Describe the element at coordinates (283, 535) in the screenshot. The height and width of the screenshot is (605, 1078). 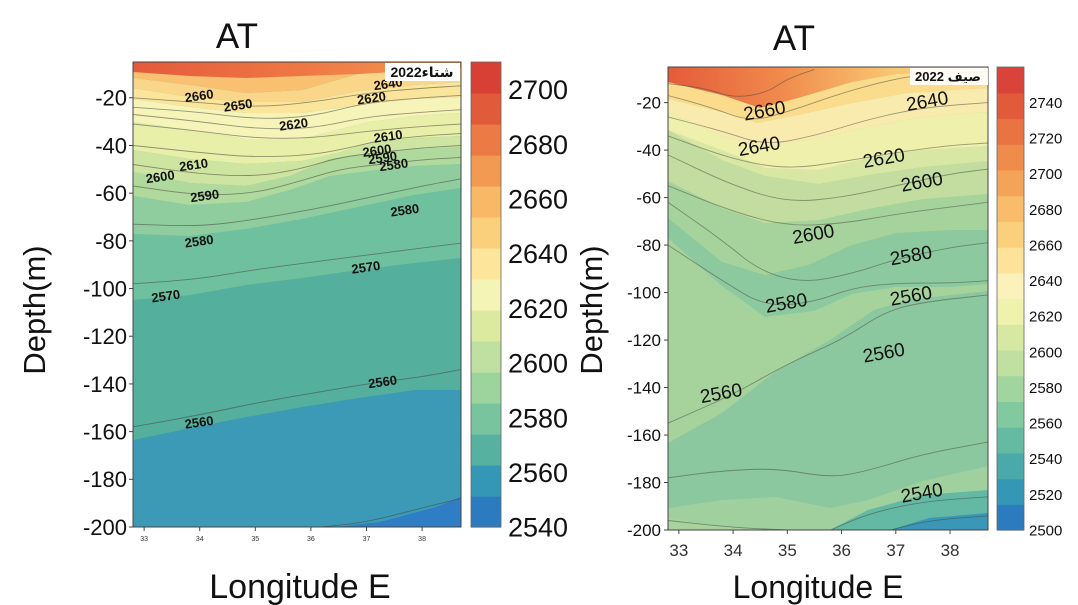
I see `chart-left-x-ticks: 33 34 35 36 37 38` at that location.